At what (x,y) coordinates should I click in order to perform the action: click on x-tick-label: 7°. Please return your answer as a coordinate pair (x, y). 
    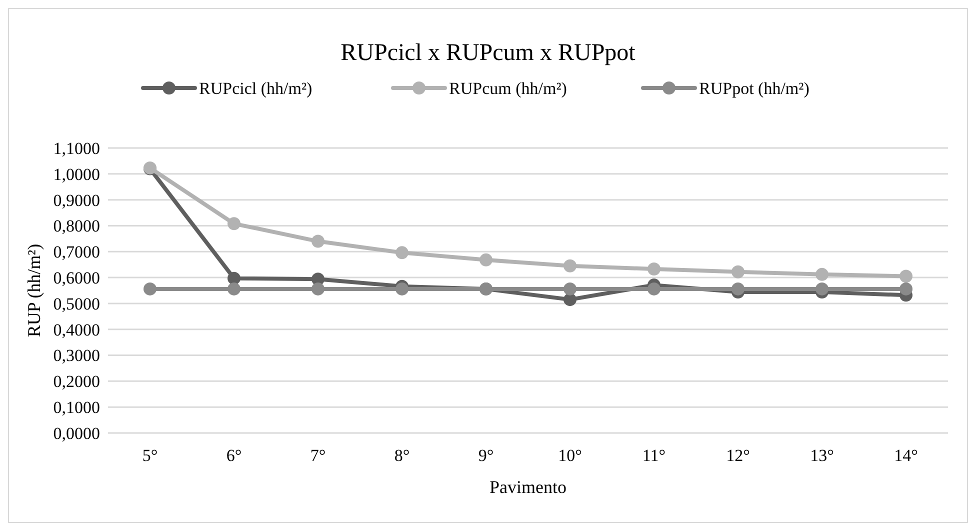
    Looking at the image, I should click on (318, 455).